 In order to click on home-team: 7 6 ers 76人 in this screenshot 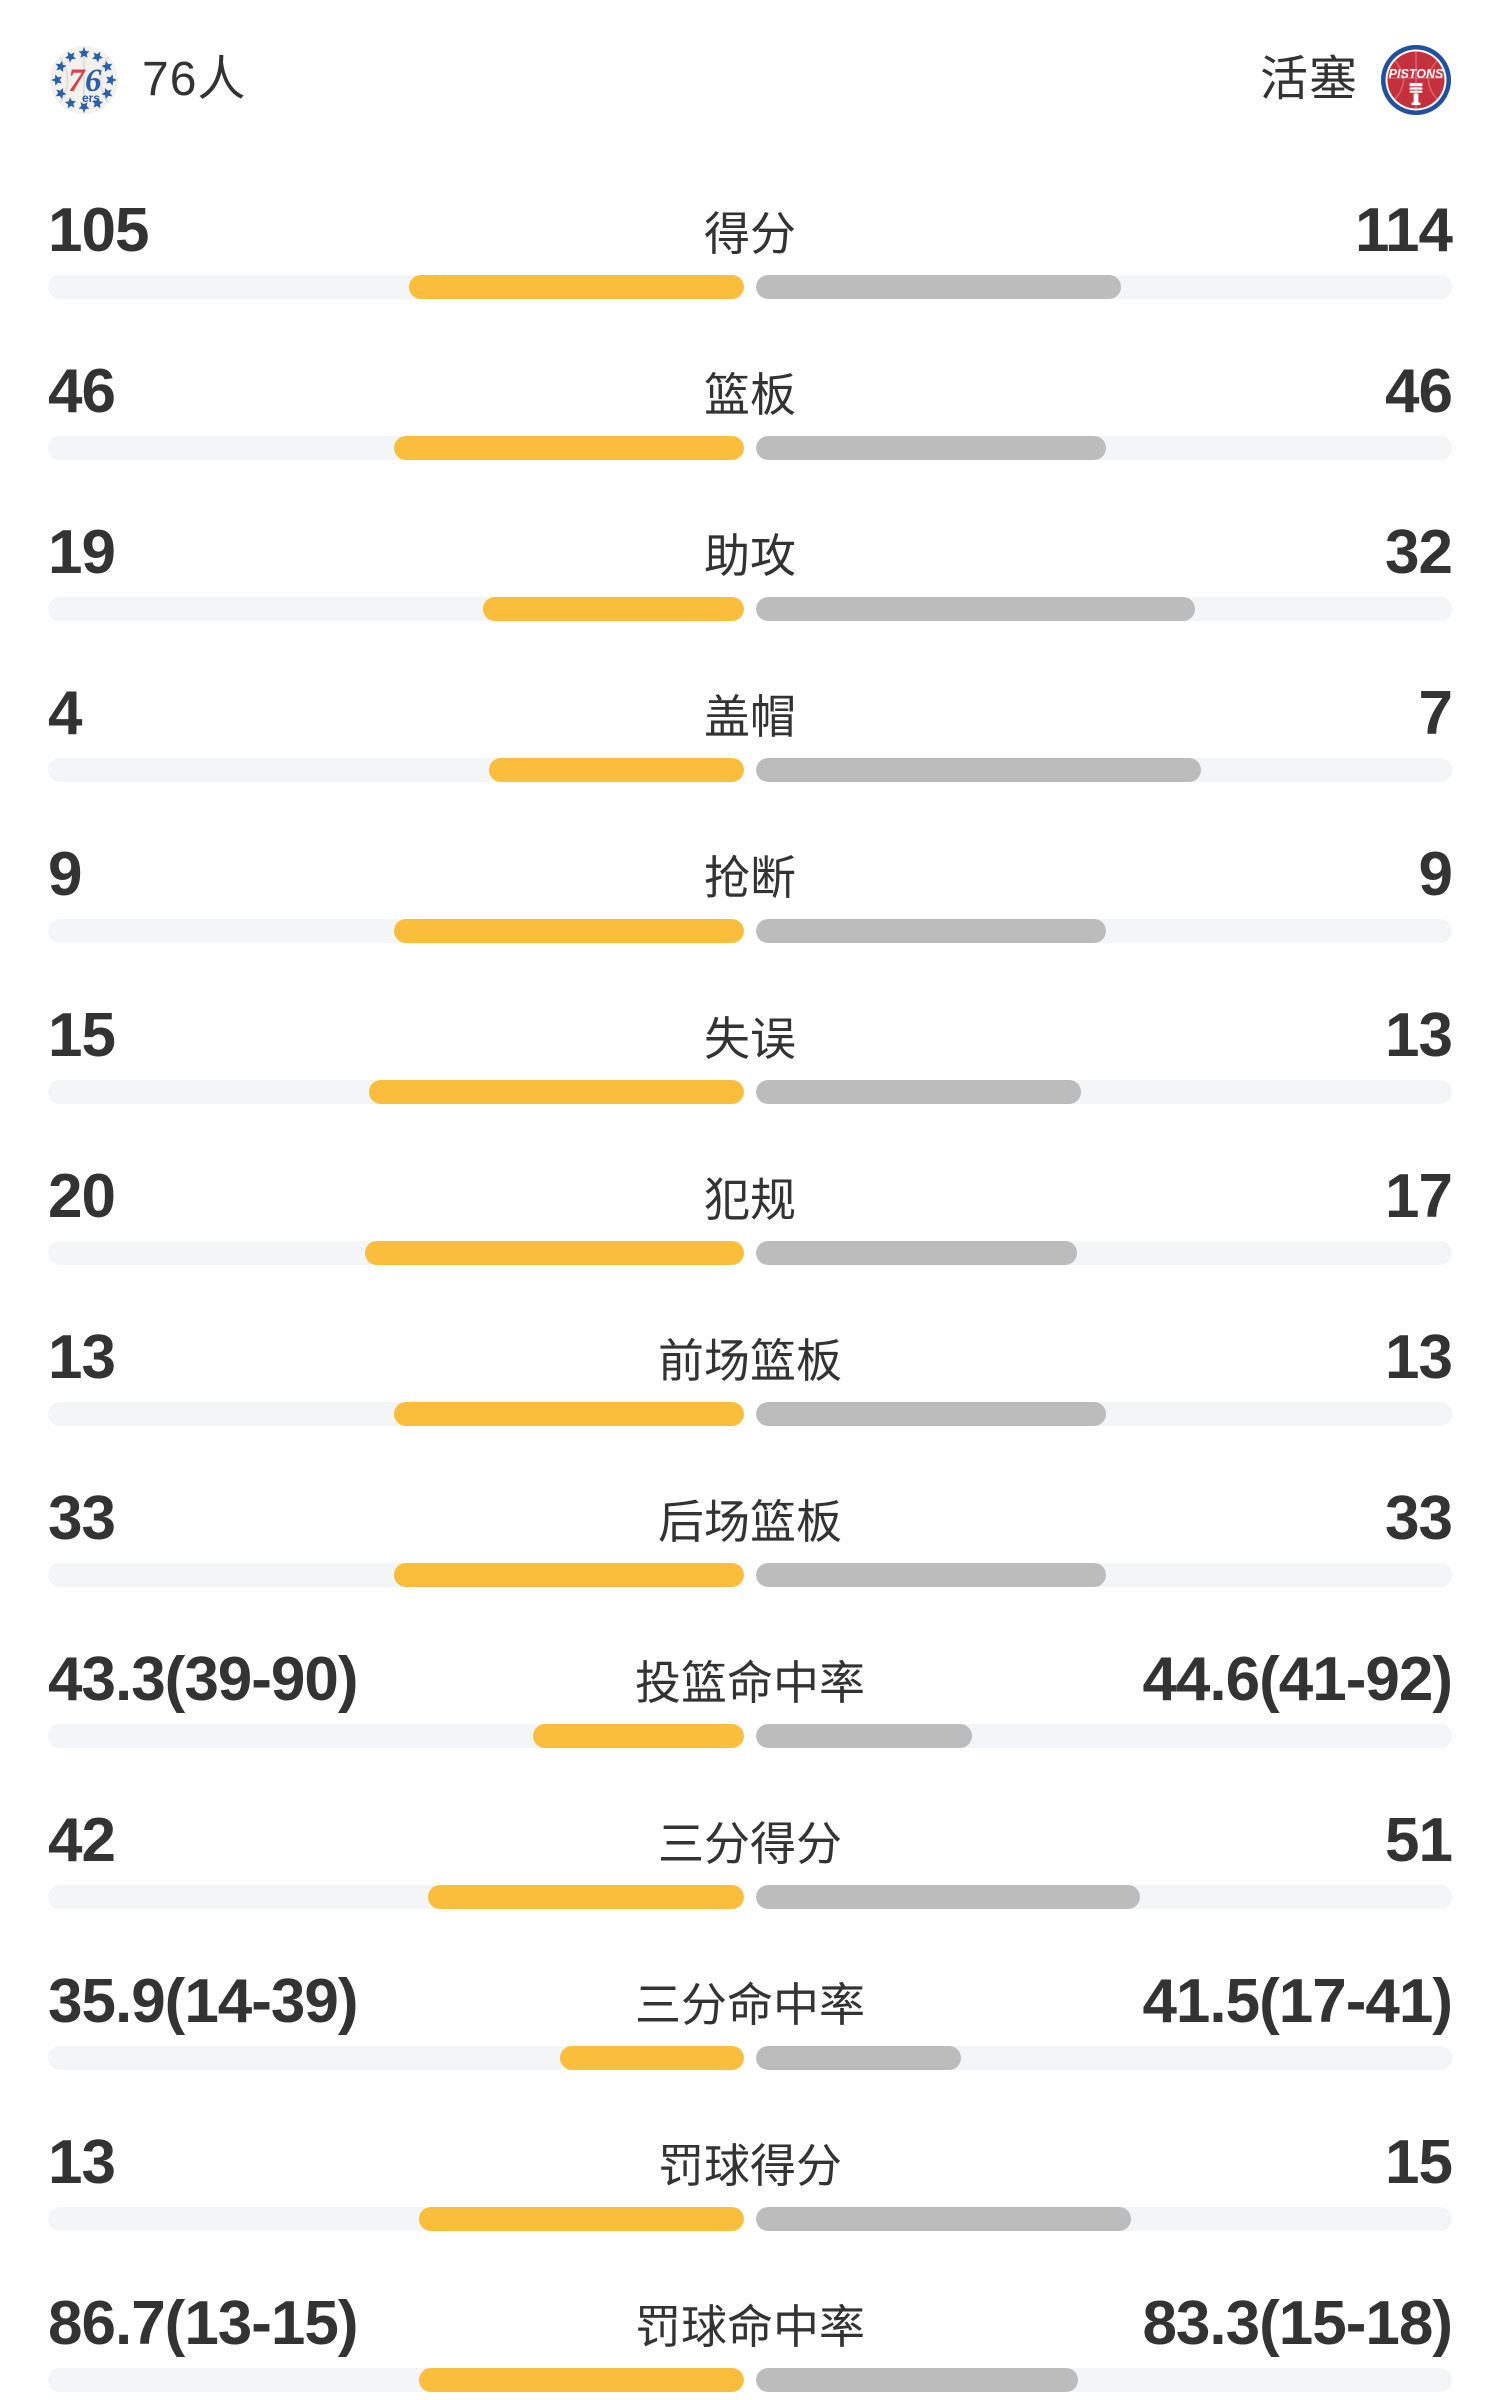, I will do `click(147, 80)`.